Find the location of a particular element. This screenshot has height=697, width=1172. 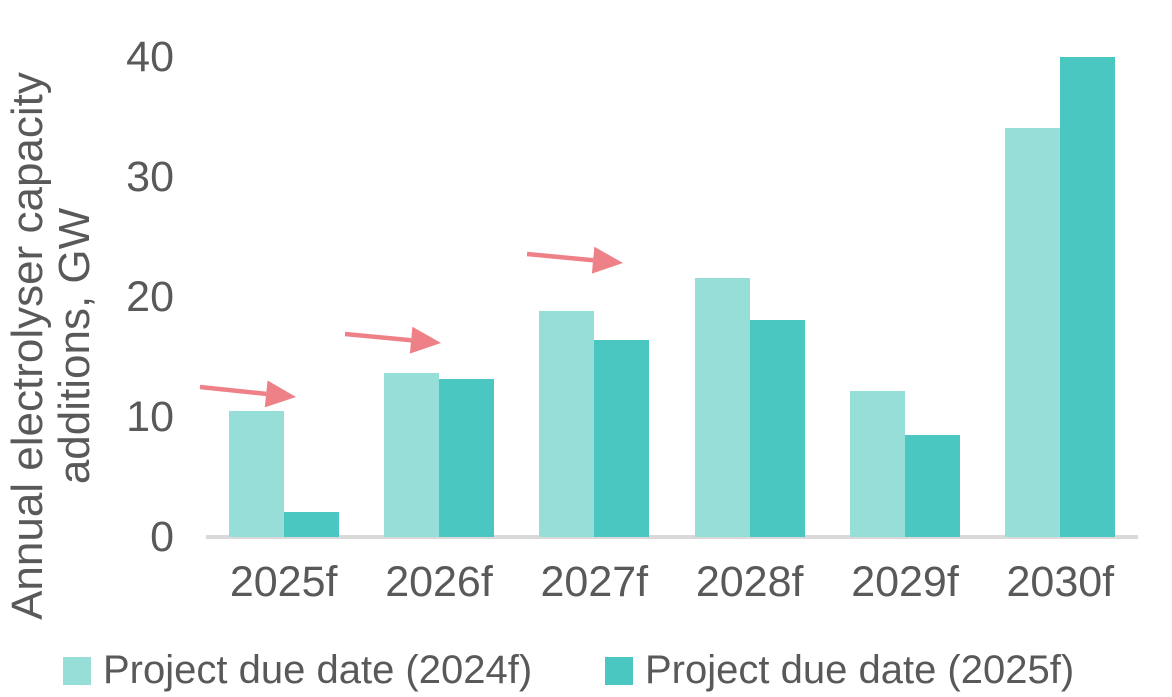

legend-label: Project due date (2025f) is located at coordinates (860, 670).